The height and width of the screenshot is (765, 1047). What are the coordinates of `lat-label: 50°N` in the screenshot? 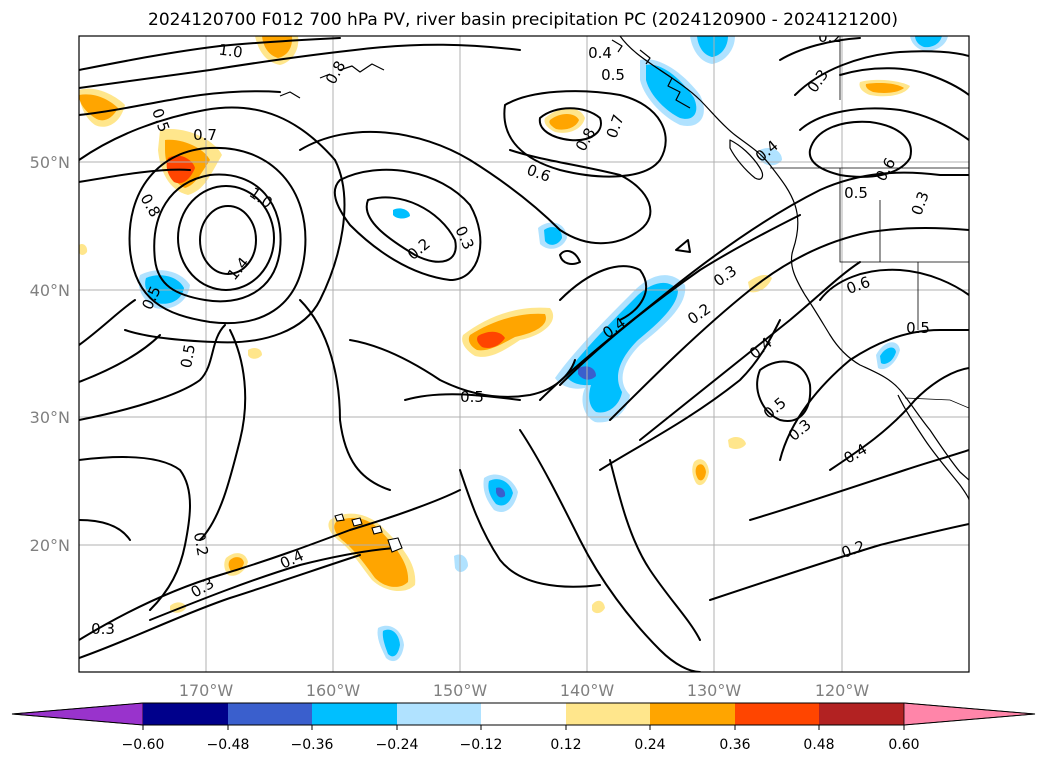 It's located at (50, 162).